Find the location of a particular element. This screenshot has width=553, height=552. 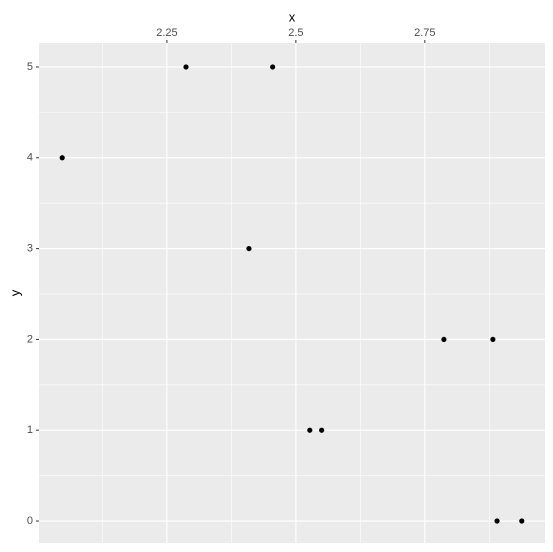

y-tick-label: 5 is located at coordinates (30, 67).